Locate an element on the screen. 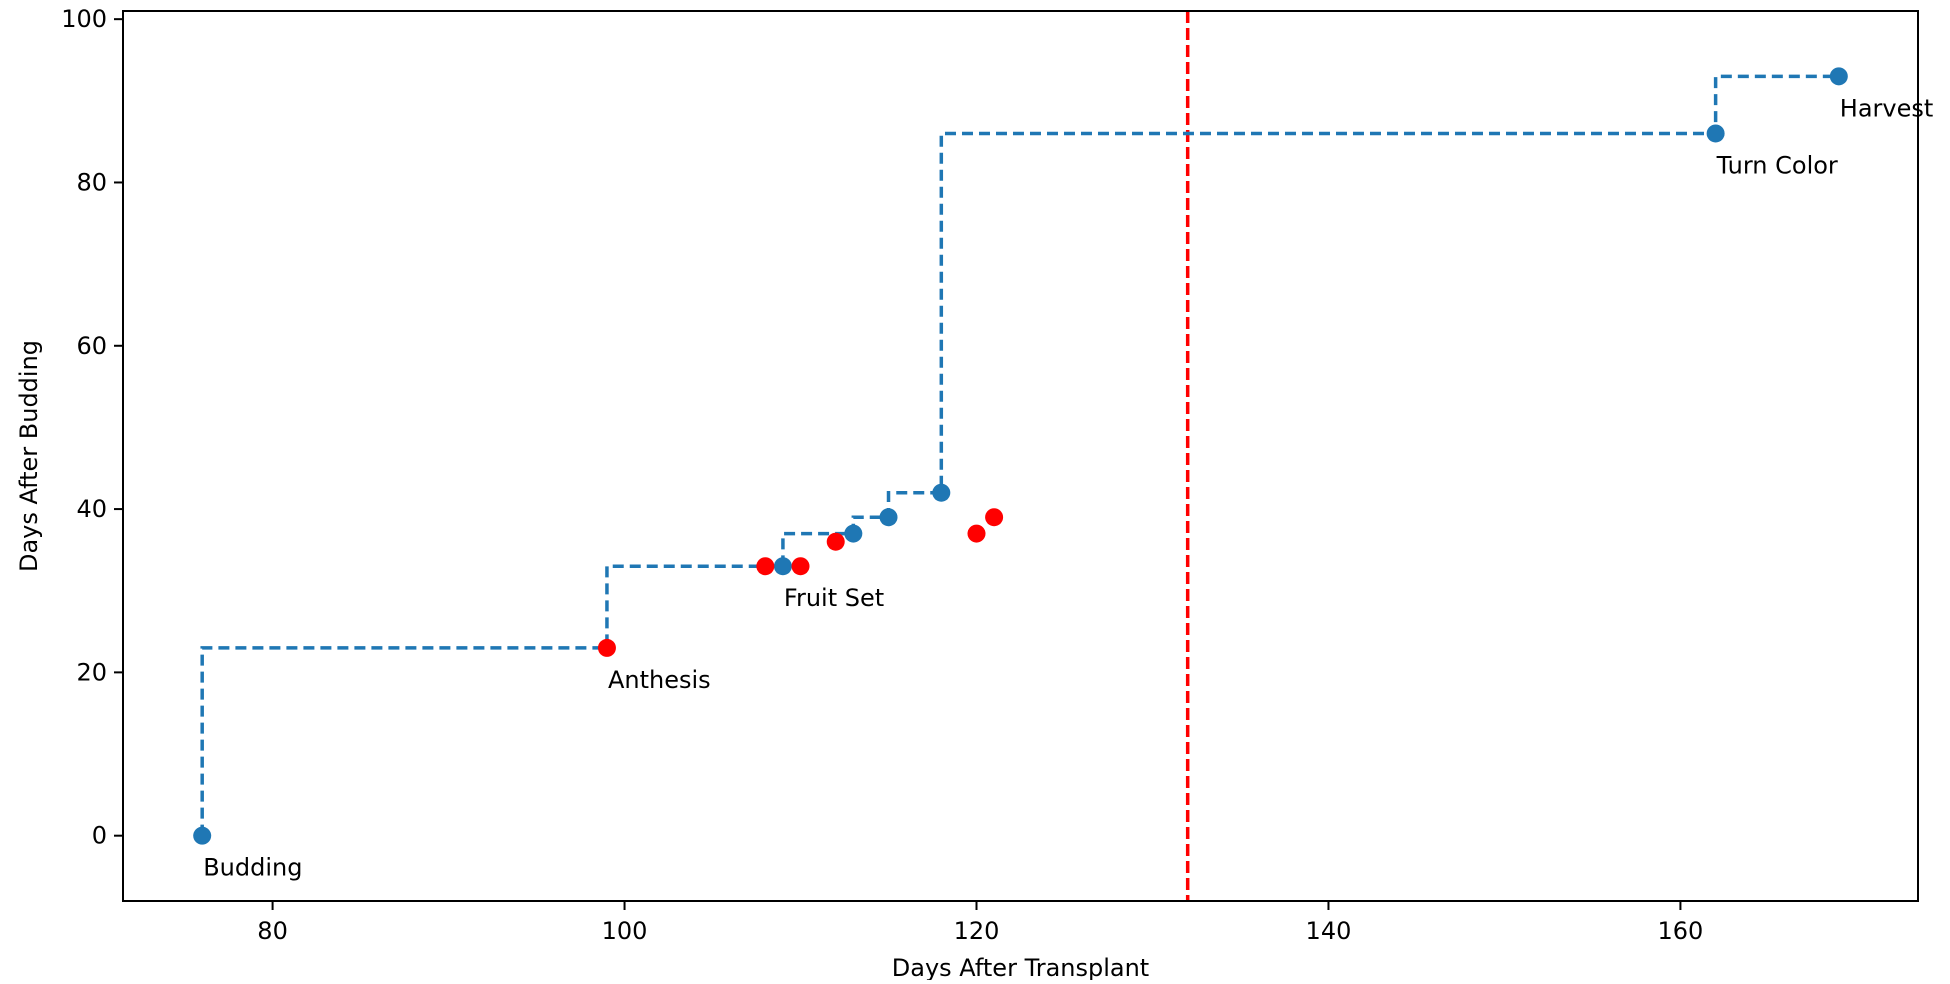 This screenshot has height=984, width=1950. x-tick-label: 80 is located at coordinates (272, 931).